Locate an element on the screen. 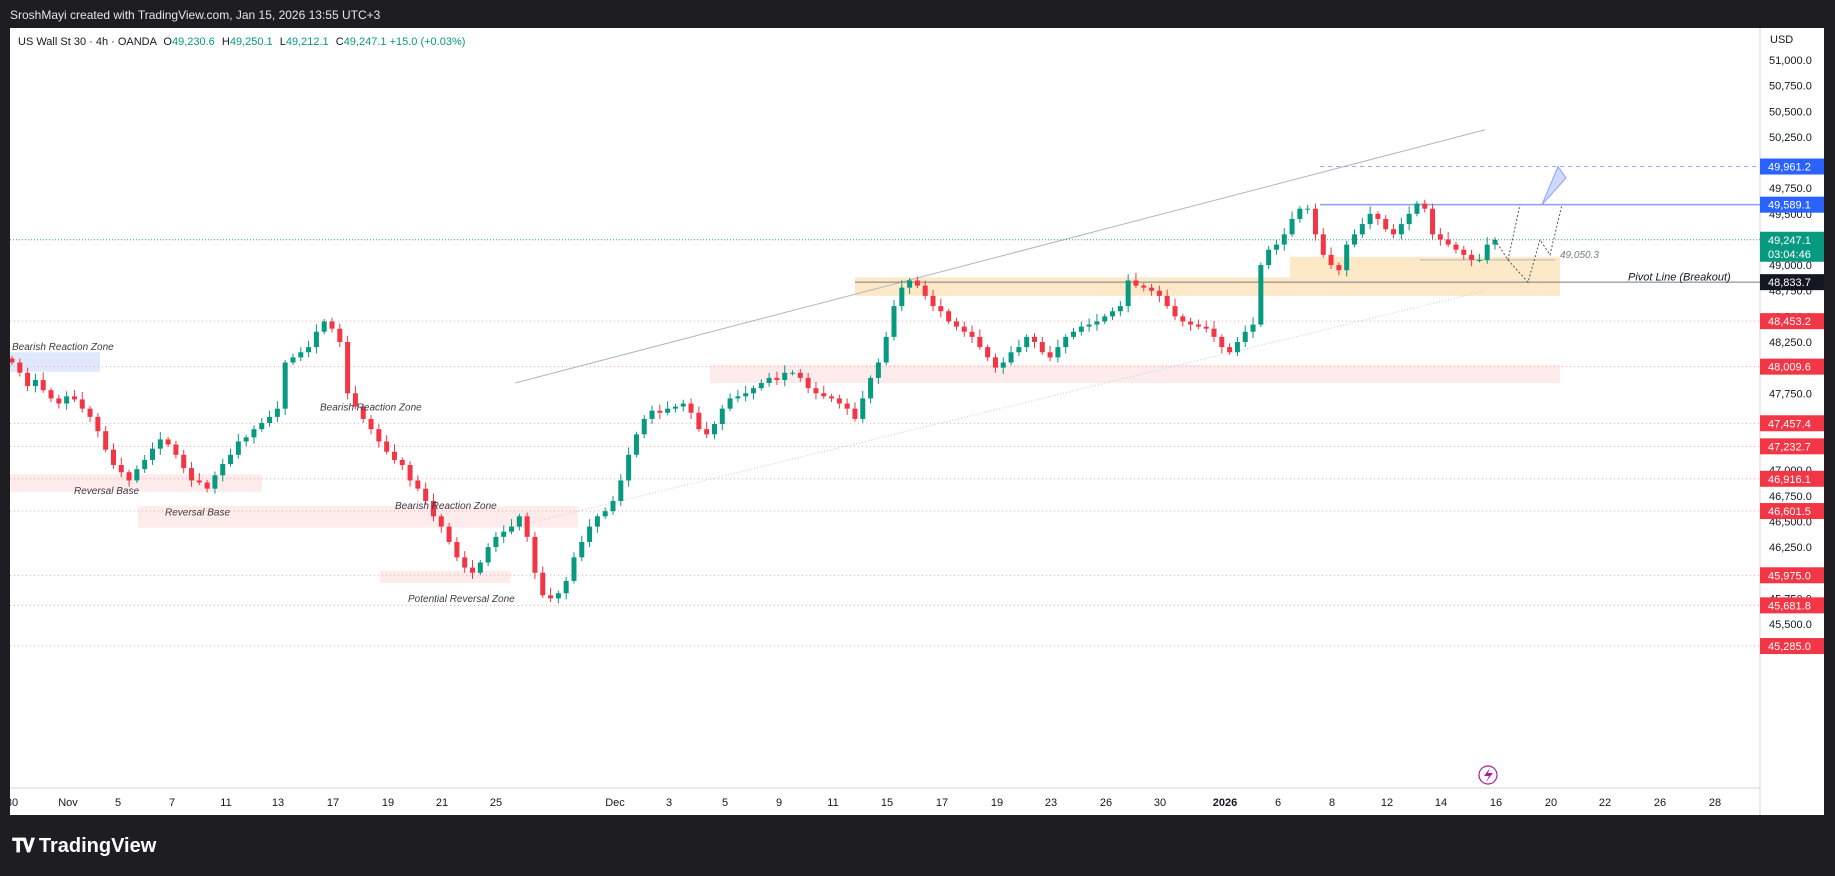 The height and width of the screenshot is (876, 1835). tradingview-logo: 𝐓𝐕 TradingView is located at coordinates (84, 846).